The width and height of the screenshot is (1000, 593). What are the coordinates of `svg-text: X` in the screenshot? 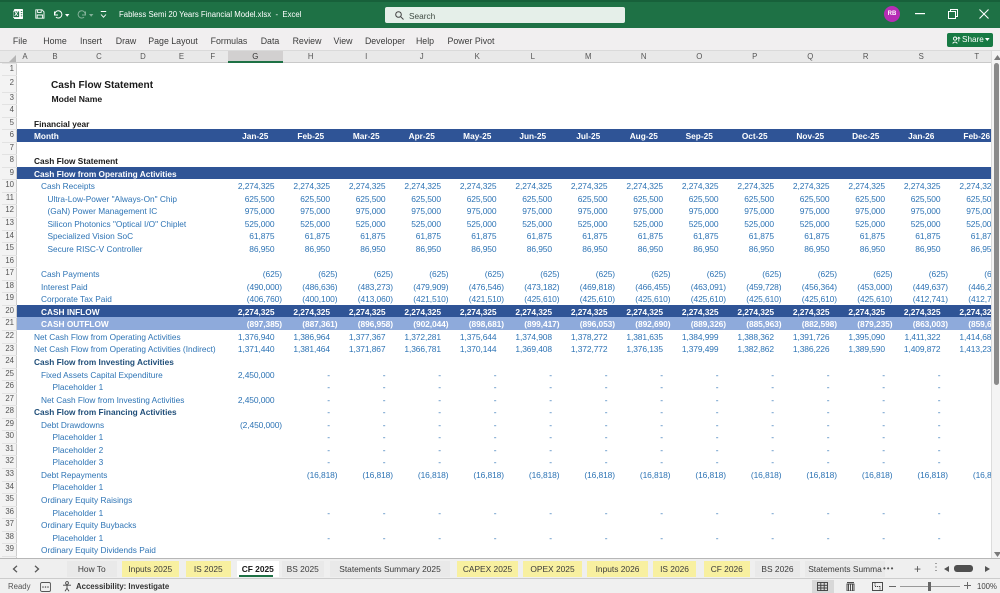 It's located at (16, 15).